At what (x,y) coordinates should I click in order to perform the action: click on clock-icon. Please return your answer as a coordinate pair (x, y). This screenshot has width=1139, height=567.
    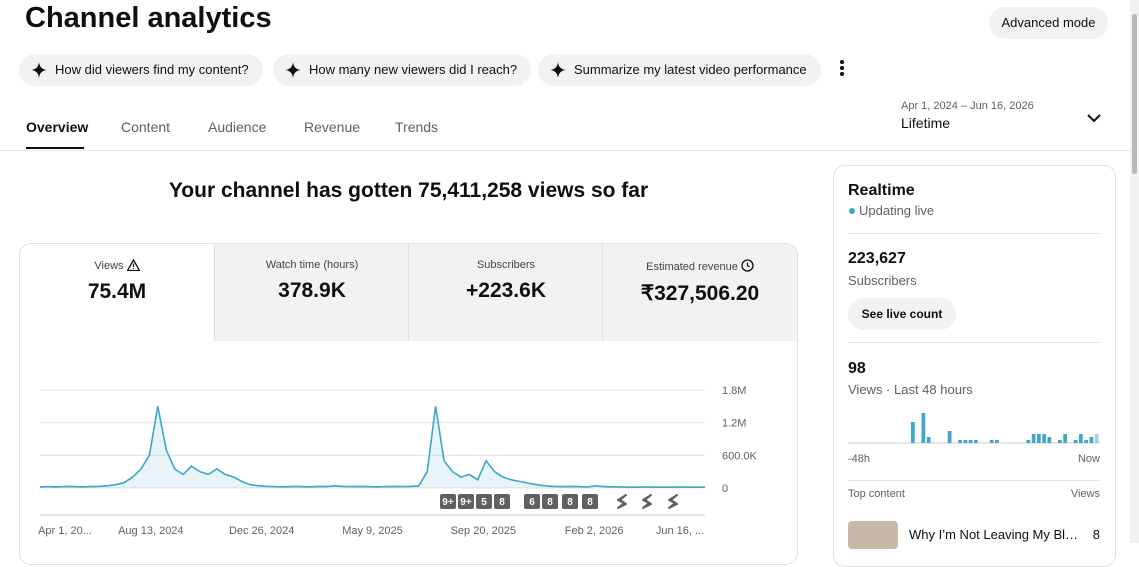
    Looking at the image, I should click on (747, 265).